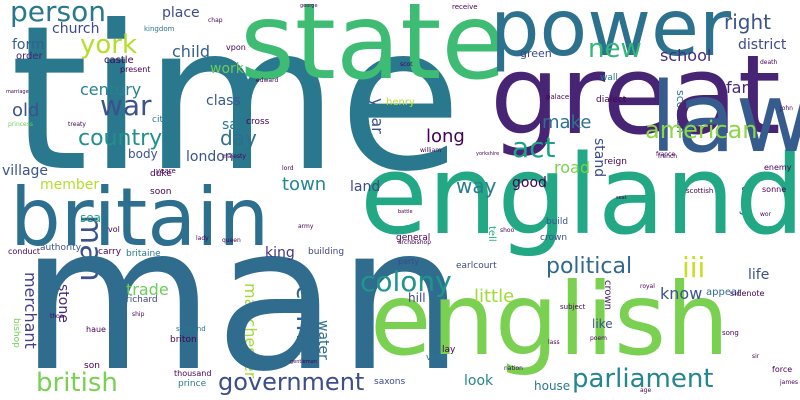 The width and height of the screenshot is (800, 400). Describe the element at coordinates (681, 293) in the screenshot. I see `cloud-word: know` at that location.